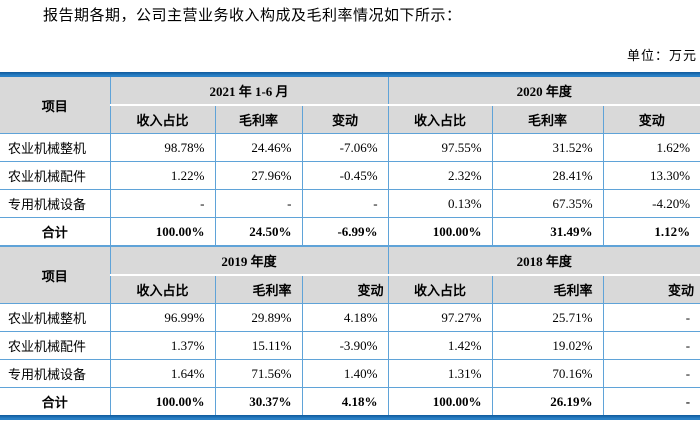 This screenshot has height=421, width=700. I want to click on cell-value: 1.22%, so click(162, 175).